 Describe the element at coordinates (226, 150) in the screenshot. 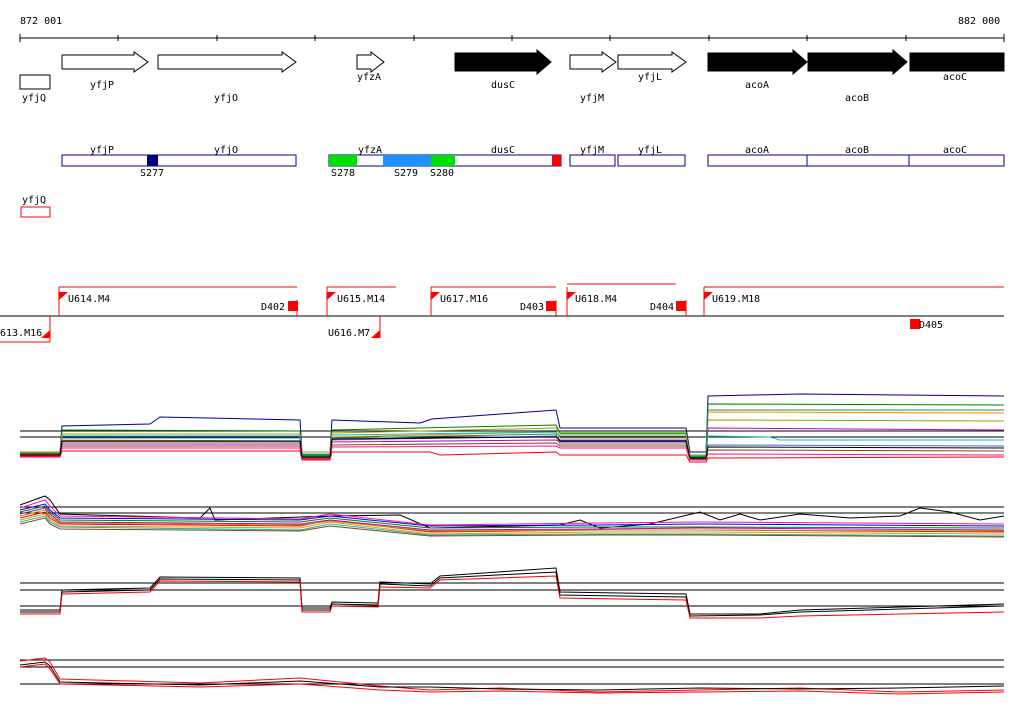

I see `segment-gene-label: yfjO` at that location.